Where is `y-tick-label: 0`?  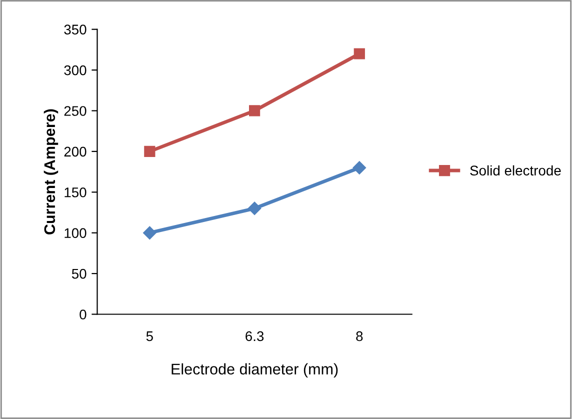 y-tick-label: 0 is located at coordinates (83, 315).